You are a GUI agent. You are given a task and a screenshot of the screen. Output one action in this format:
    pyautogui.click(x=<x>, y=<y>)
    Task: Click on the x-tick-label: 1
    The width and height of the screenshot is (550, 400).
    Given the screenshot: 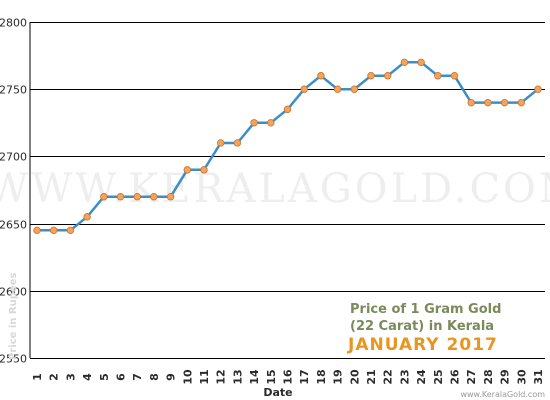 What is the action you would take?
    pyautogui.click(x=37, y=377)
    